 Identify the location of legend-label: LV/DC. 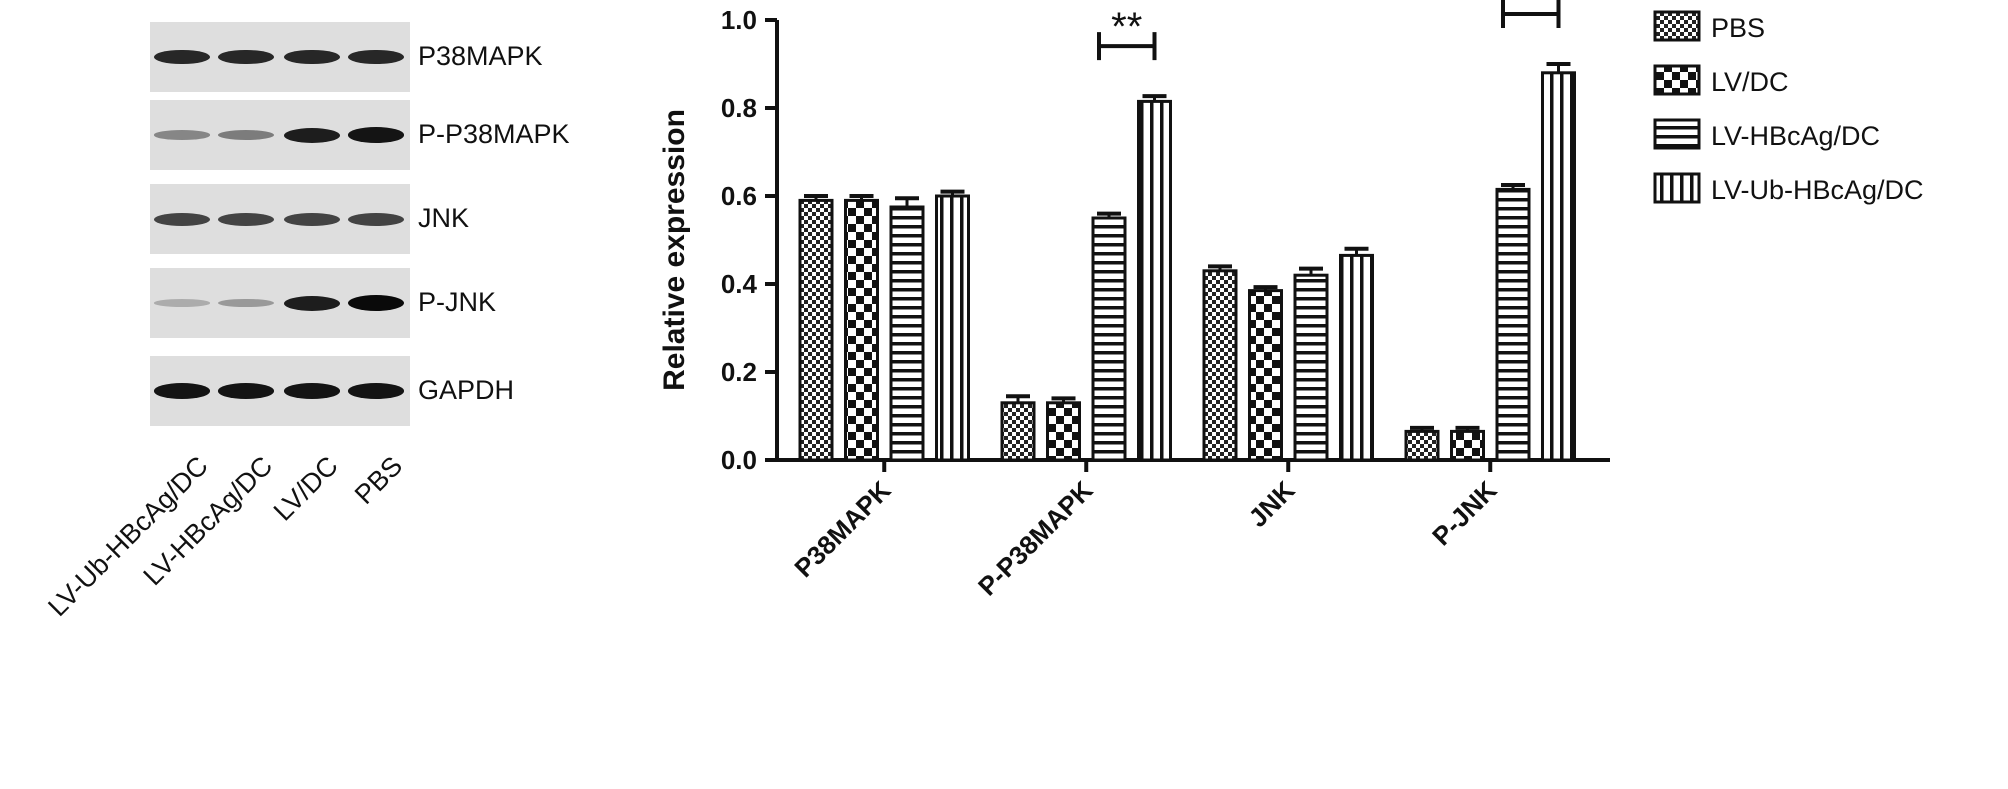
(1750, 82).